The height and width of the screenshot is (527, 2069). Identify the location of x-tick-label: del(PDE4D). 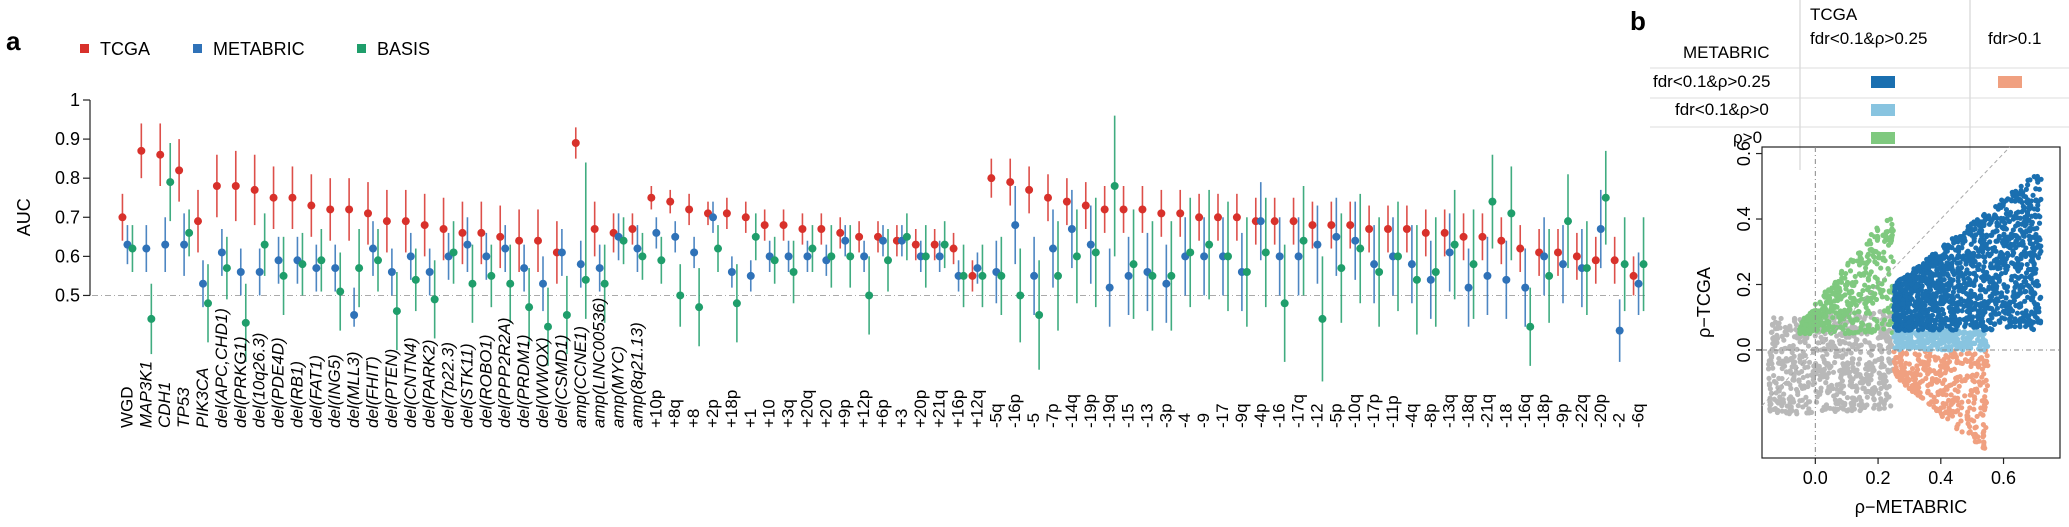
(278, 382).